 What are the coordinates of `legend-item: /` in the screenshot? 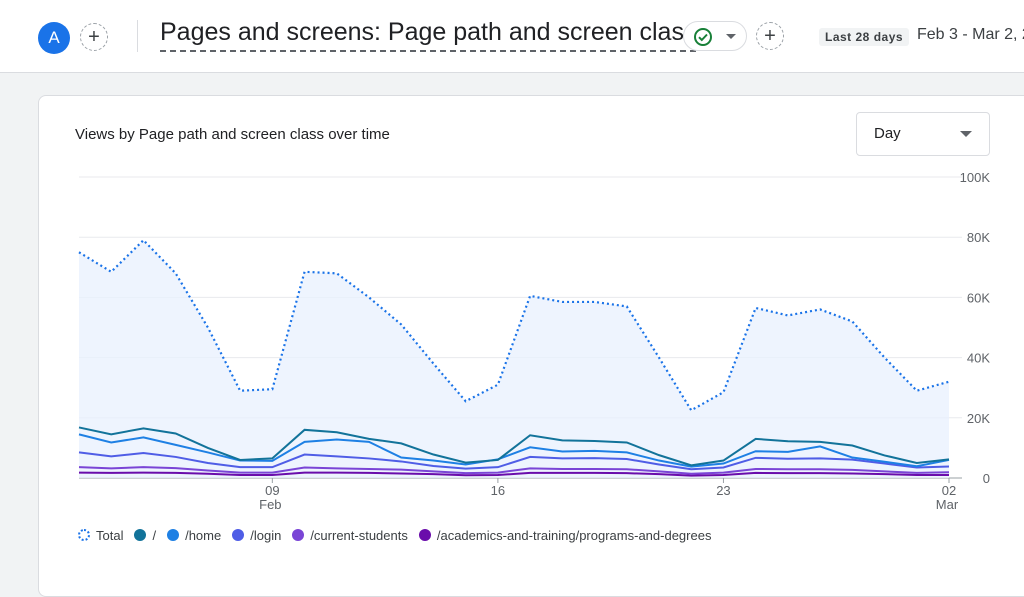 It's located at (145, 535).